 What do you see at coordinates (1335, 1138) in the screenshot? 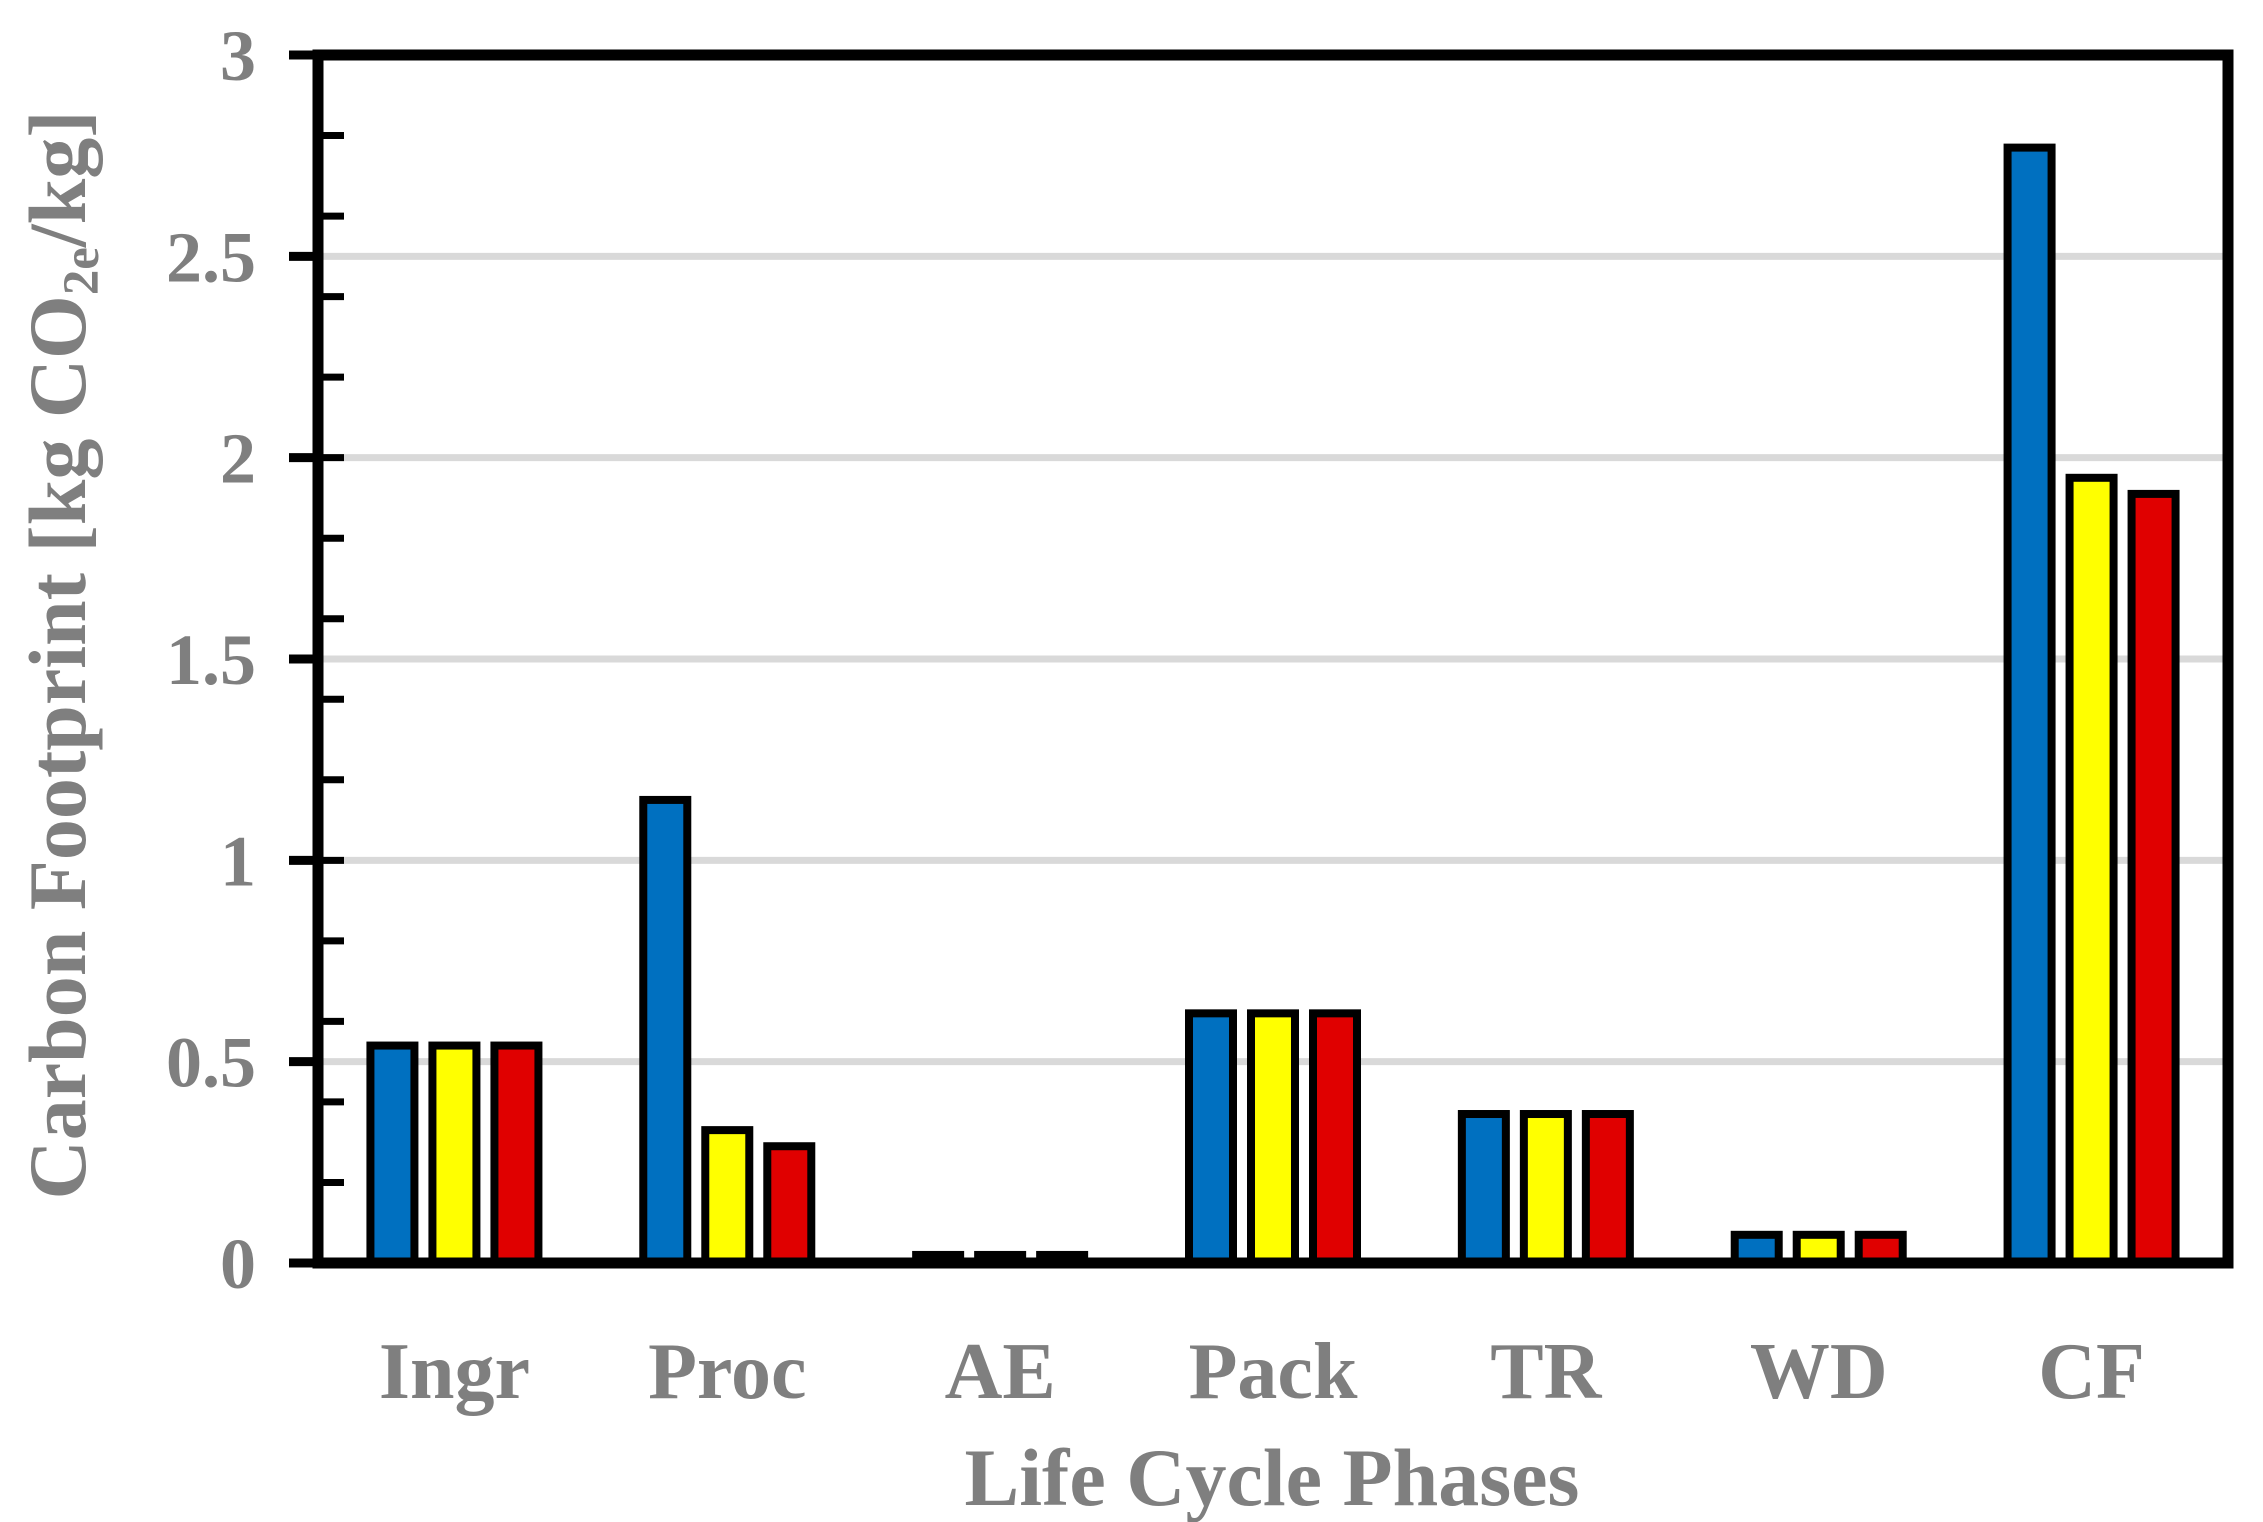
I see `bar-red-series-pack` at bounding box center [1335, 1138].